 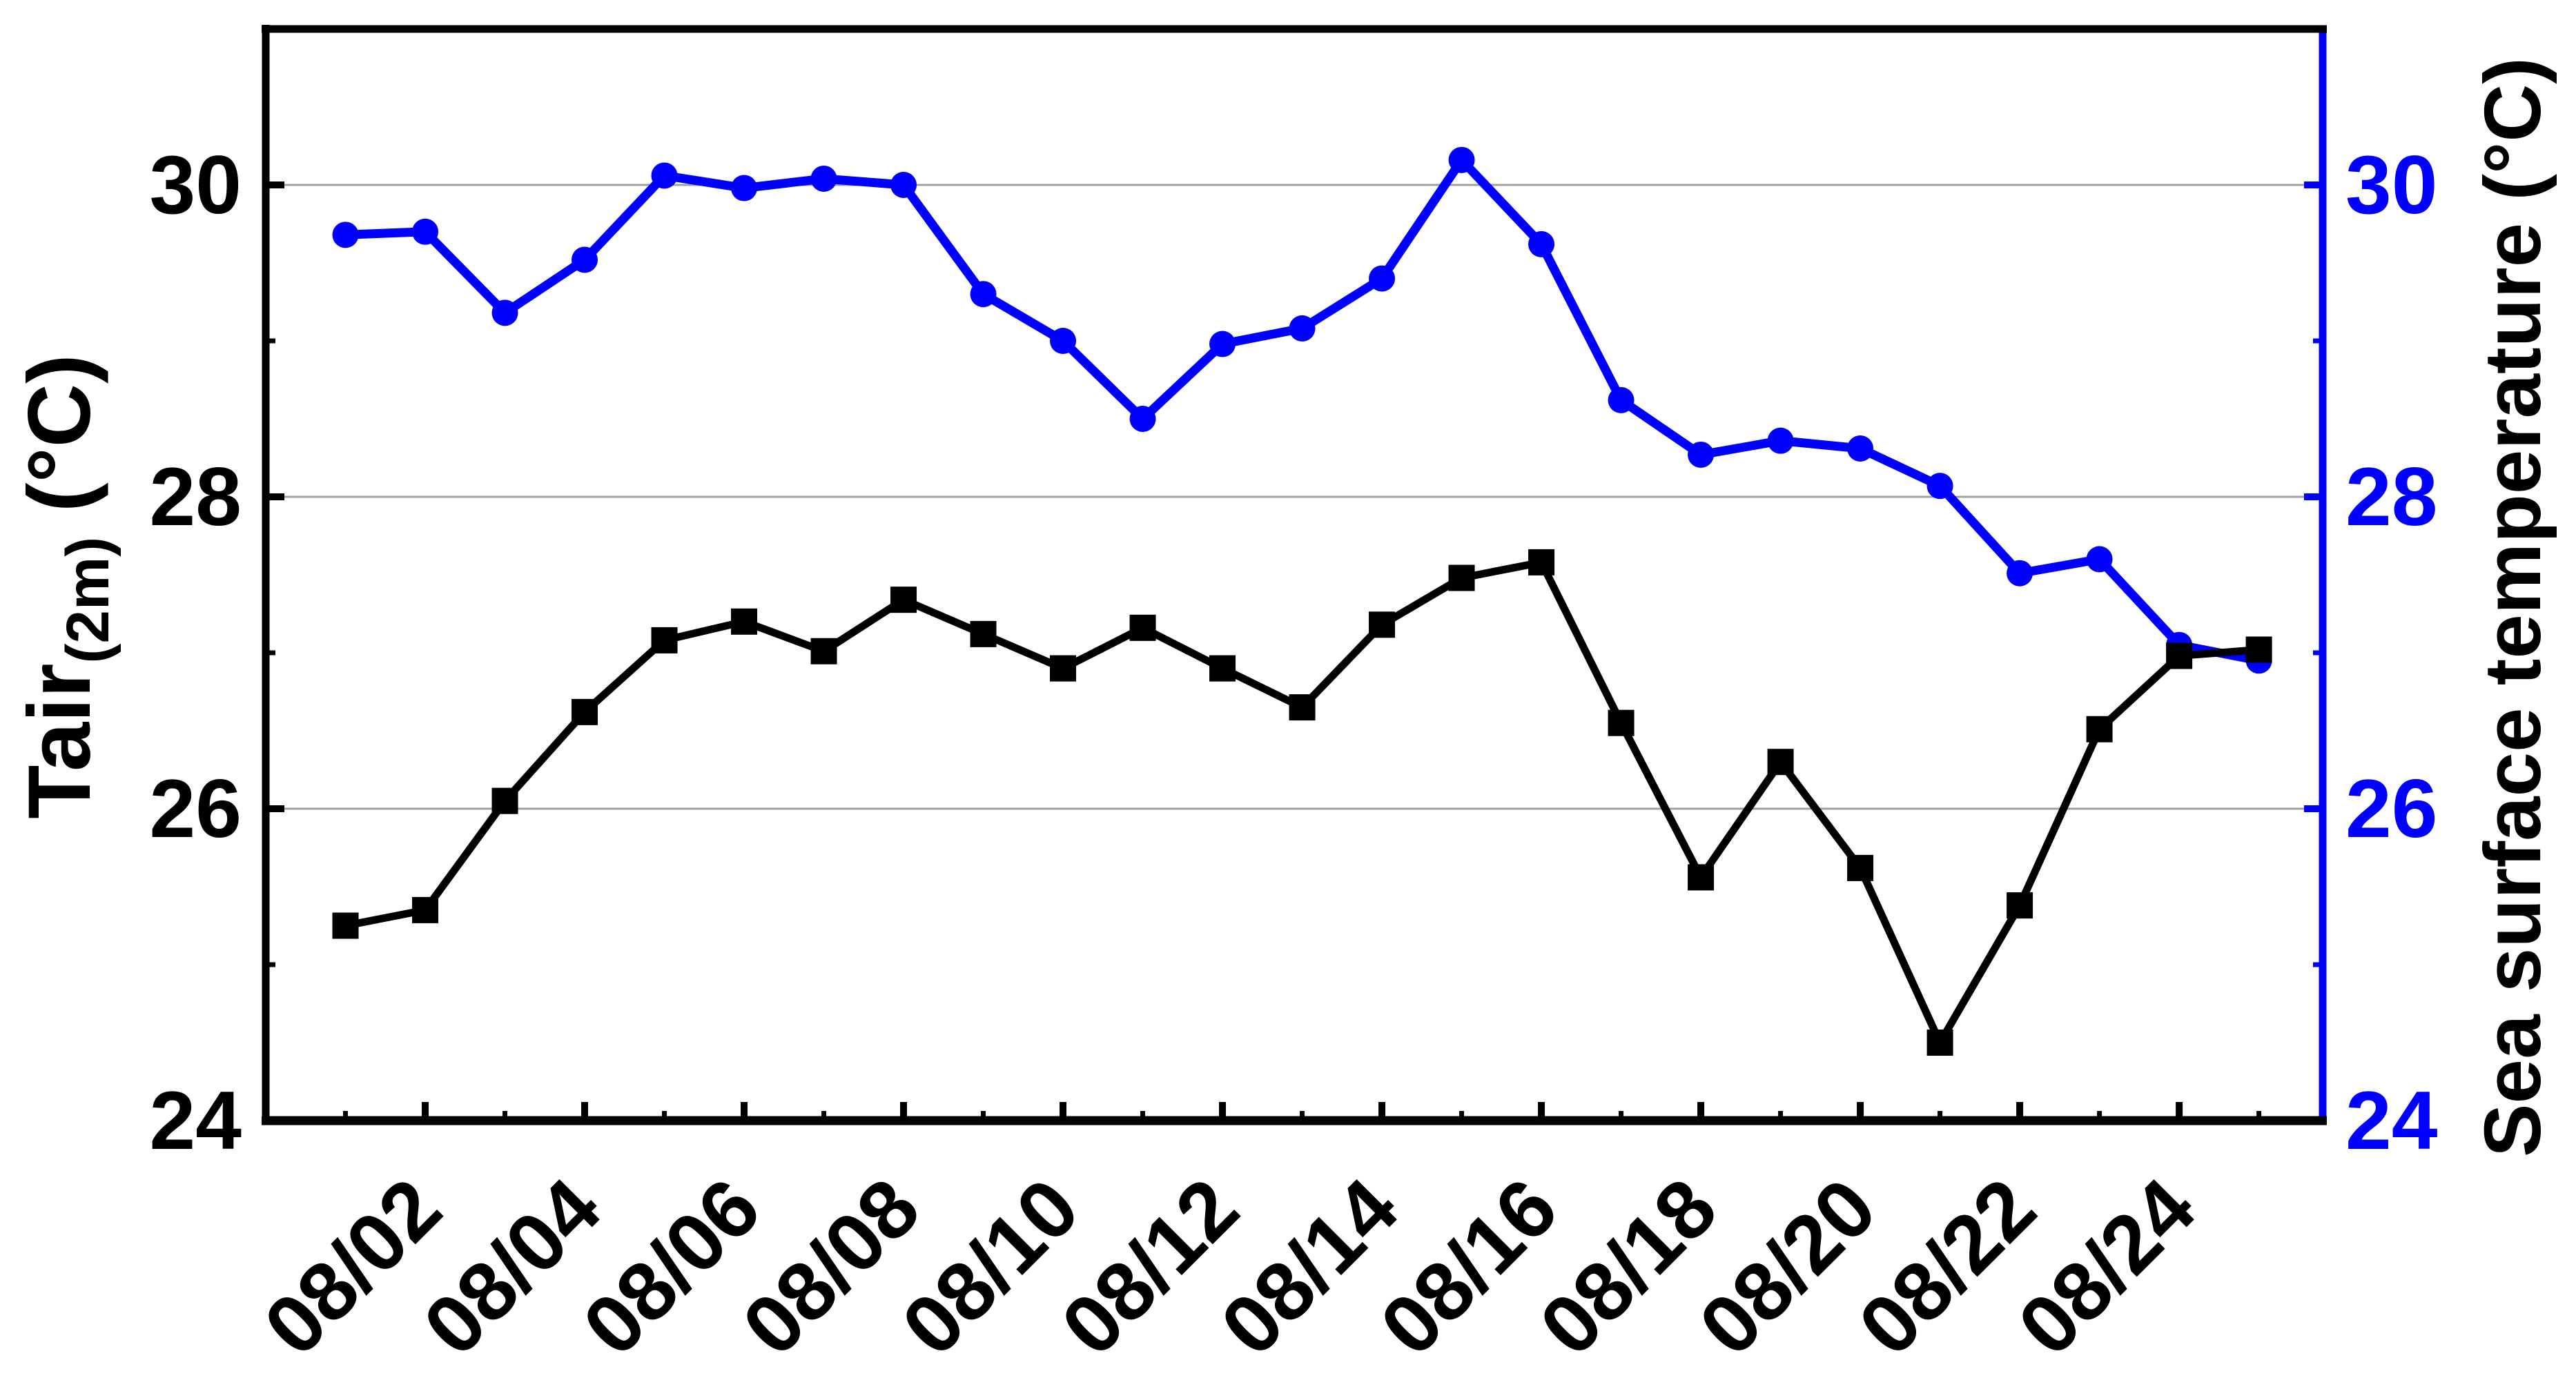 What do you see at coordinates (990, 1267) in the screenshot?
I see `x-axis-tick-label: 08/10` at bounding box center [990, 1267].